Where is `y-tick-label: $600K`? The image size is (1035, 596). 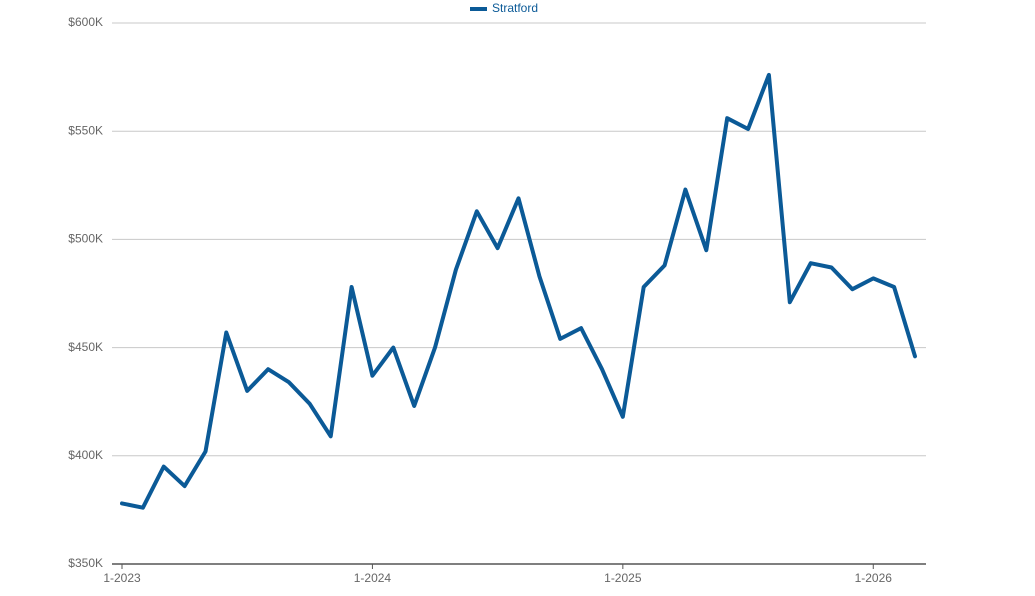 y-tick-label: $600K is located at coordinates (85, 22).